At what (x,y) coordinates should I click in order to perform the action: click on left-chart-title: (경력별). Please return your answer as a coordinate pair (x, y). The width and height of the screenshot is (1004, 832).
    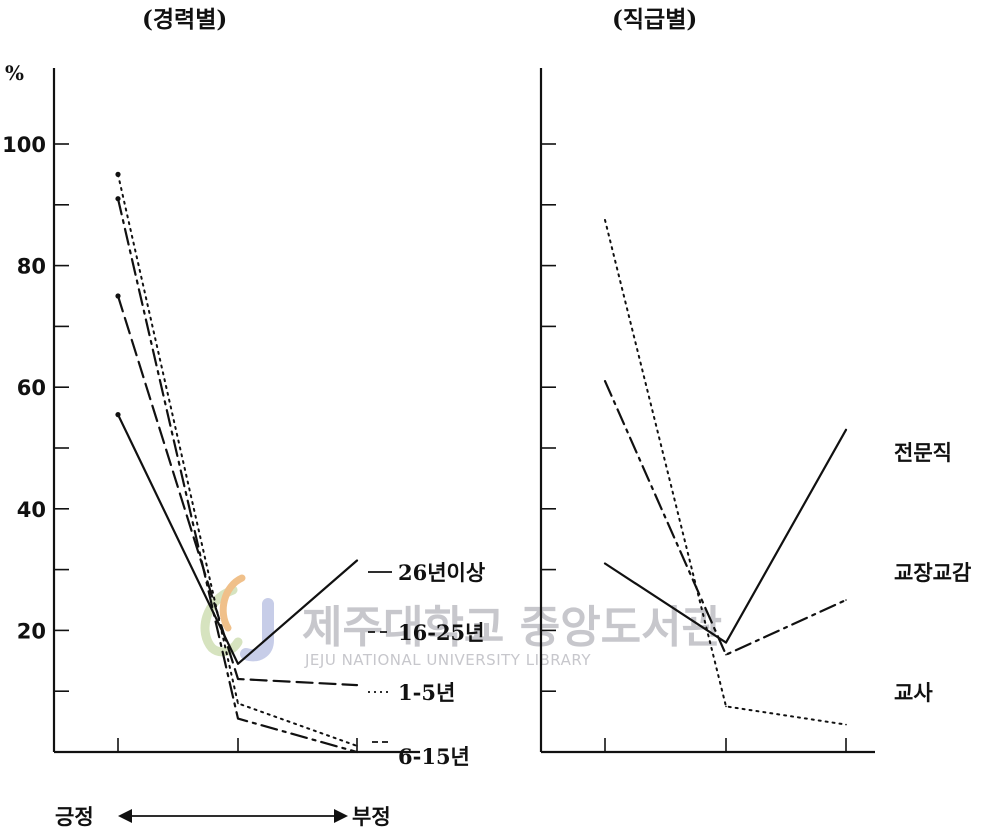
    Looking at the image, I should click on (184, 19).